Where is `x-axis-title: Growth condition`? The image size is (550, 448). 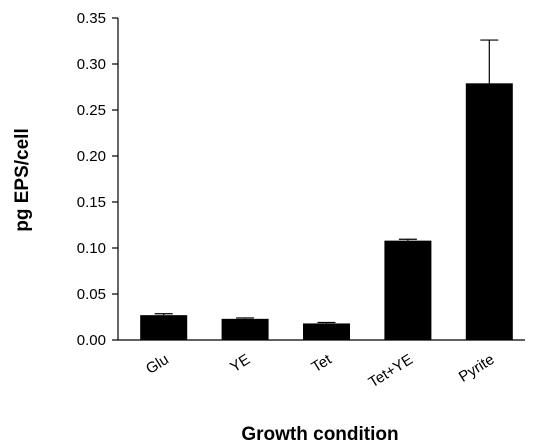
x-axis-title: Growth condition is located at coordinates (319, 434).